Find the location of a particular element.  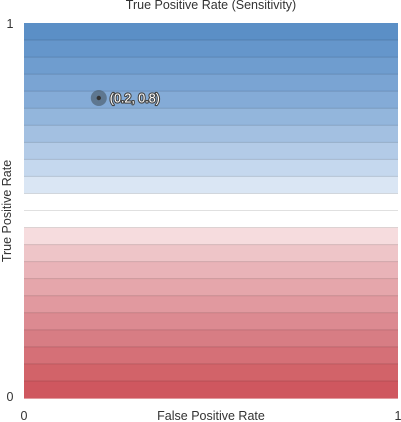

operating-point-marker is located at coordinates (99, 98).